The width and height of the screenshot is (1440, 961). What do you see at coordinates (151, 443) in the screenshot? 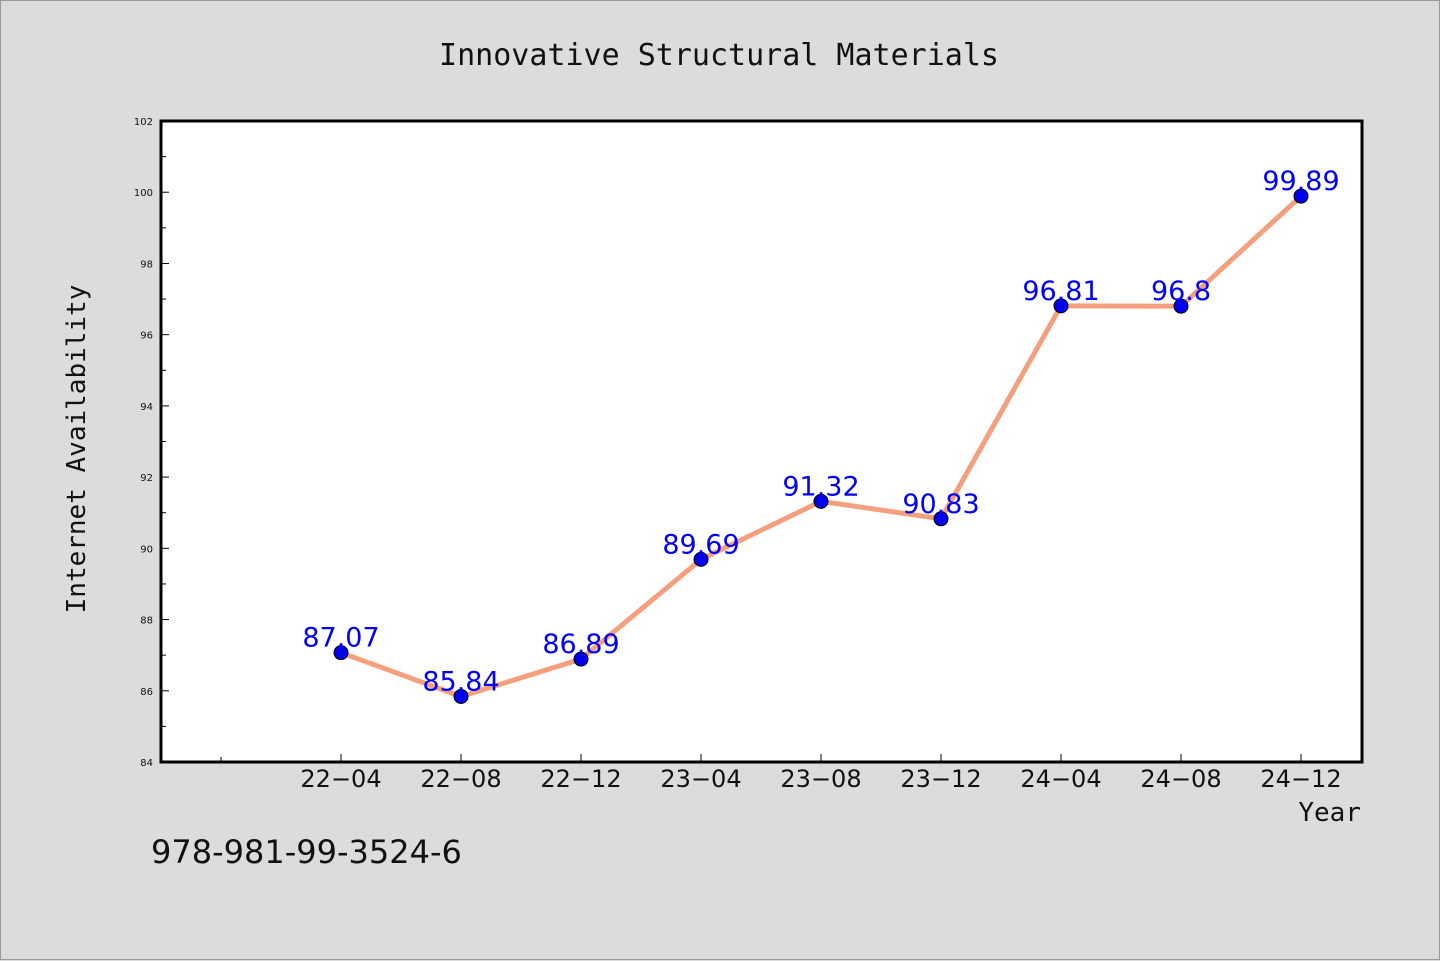
I see `y-axis: 84 86 88 90 92 94 96 98 100 102` at bounding box center [151, 443].